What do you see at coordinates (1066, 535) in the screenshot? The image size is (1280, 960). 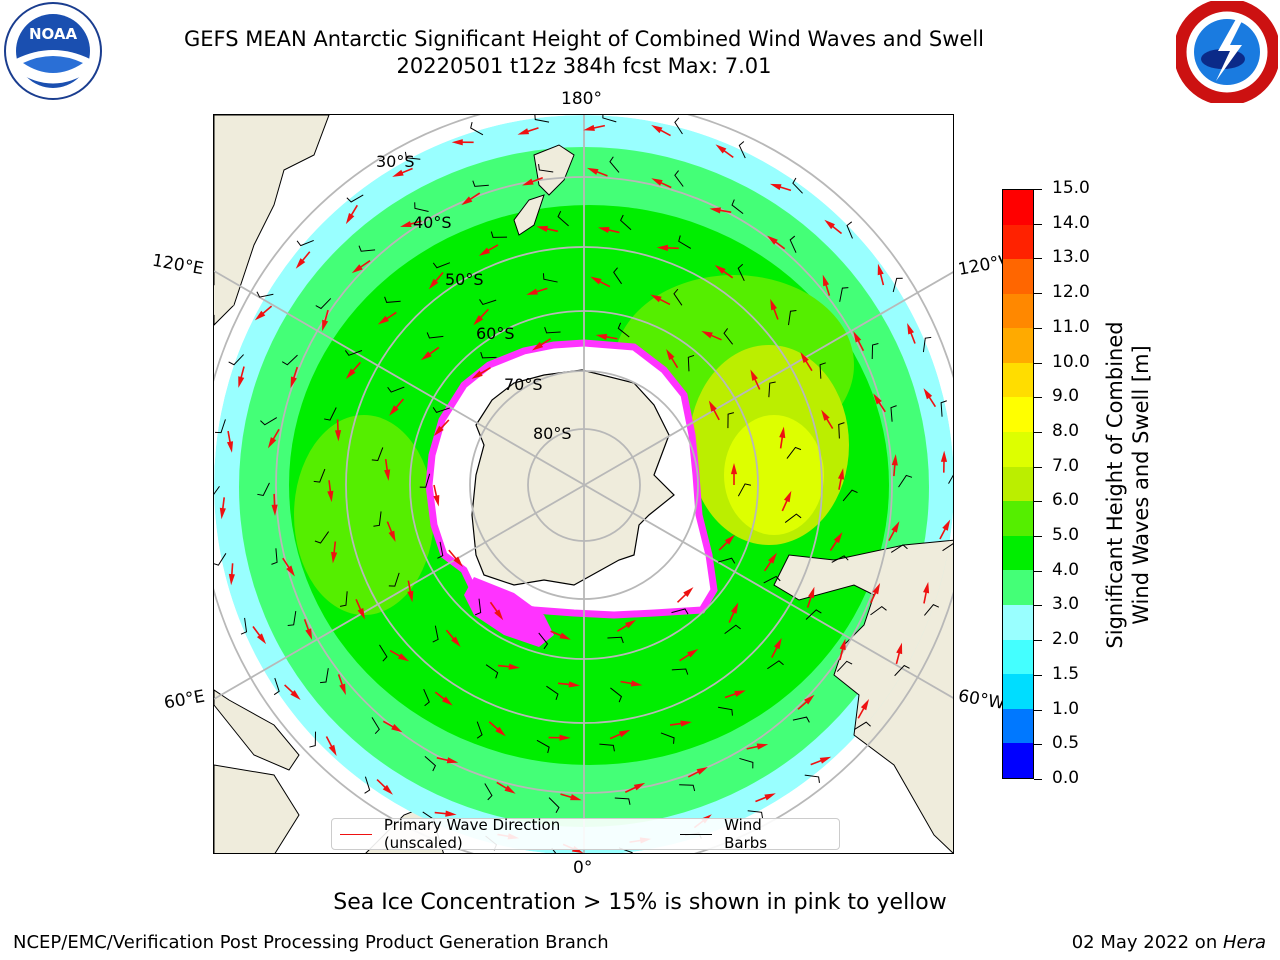 I see `colorbar-tick-label: 5.0` at bounding box center [1066, 535].